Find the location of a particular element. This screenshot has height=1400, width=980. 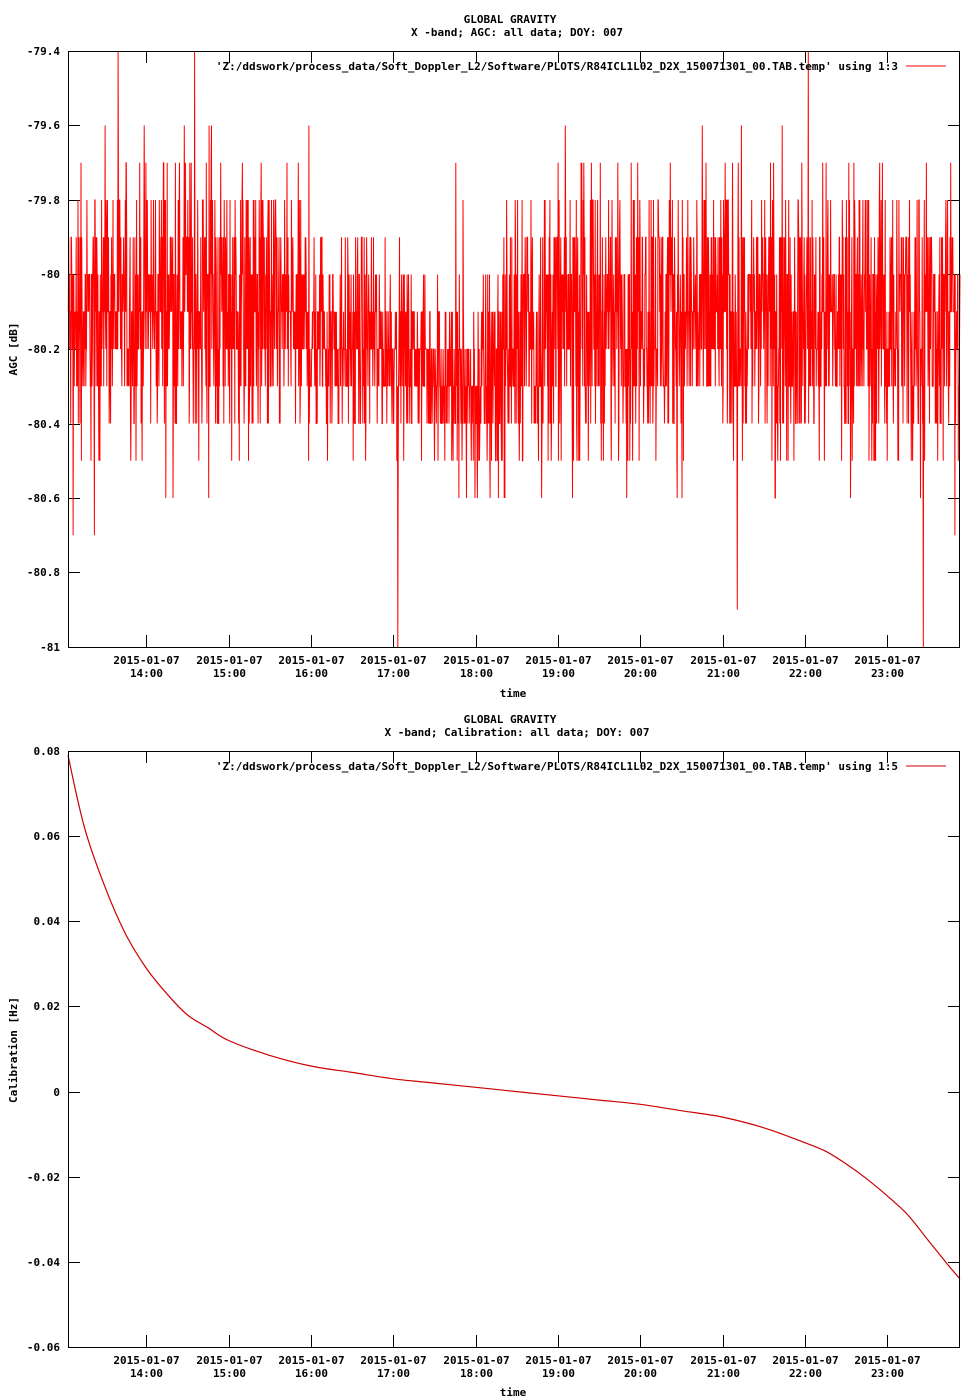

calibration-y-tick-label: 0.02 is located at coordinates (47, 1006).